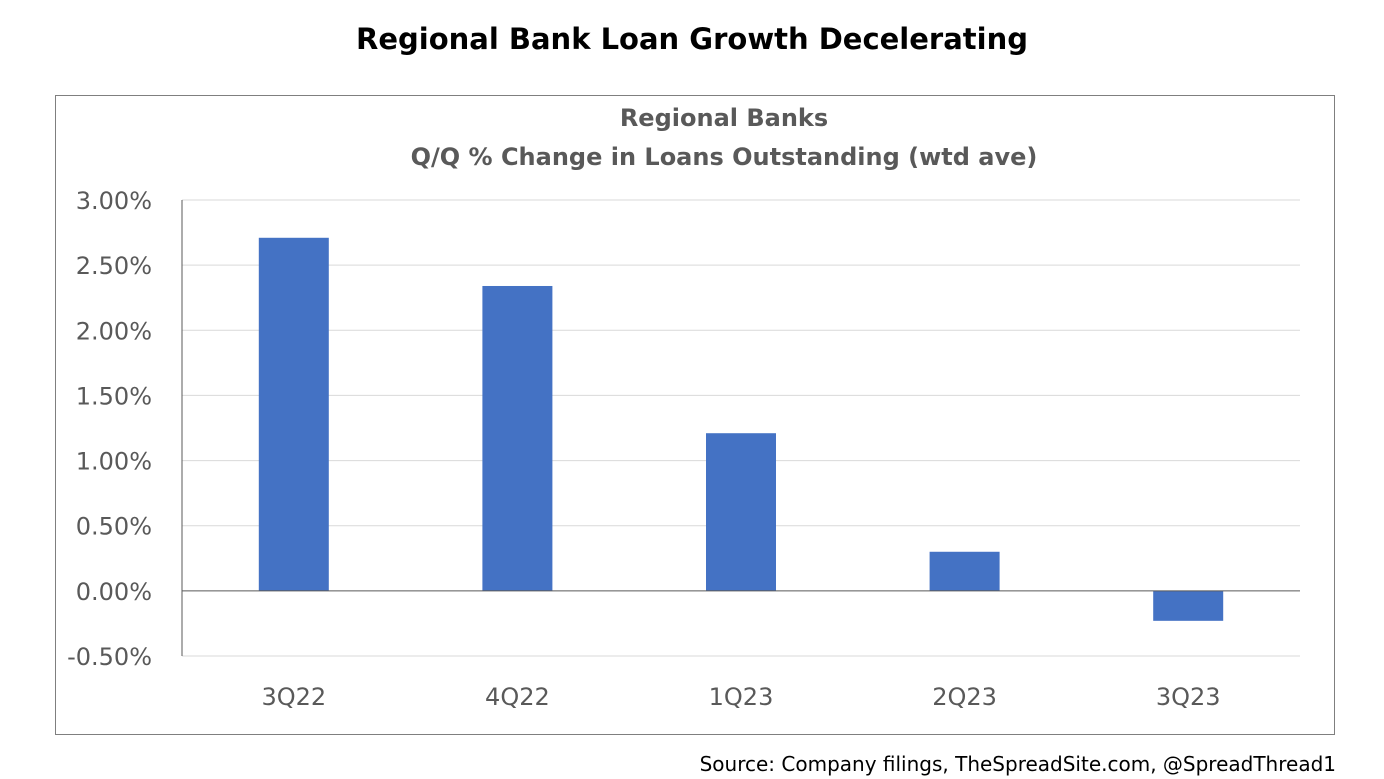  Describe the element at coordinates (964, 571) in the screenshot. I see `bar-2q23` at that location.